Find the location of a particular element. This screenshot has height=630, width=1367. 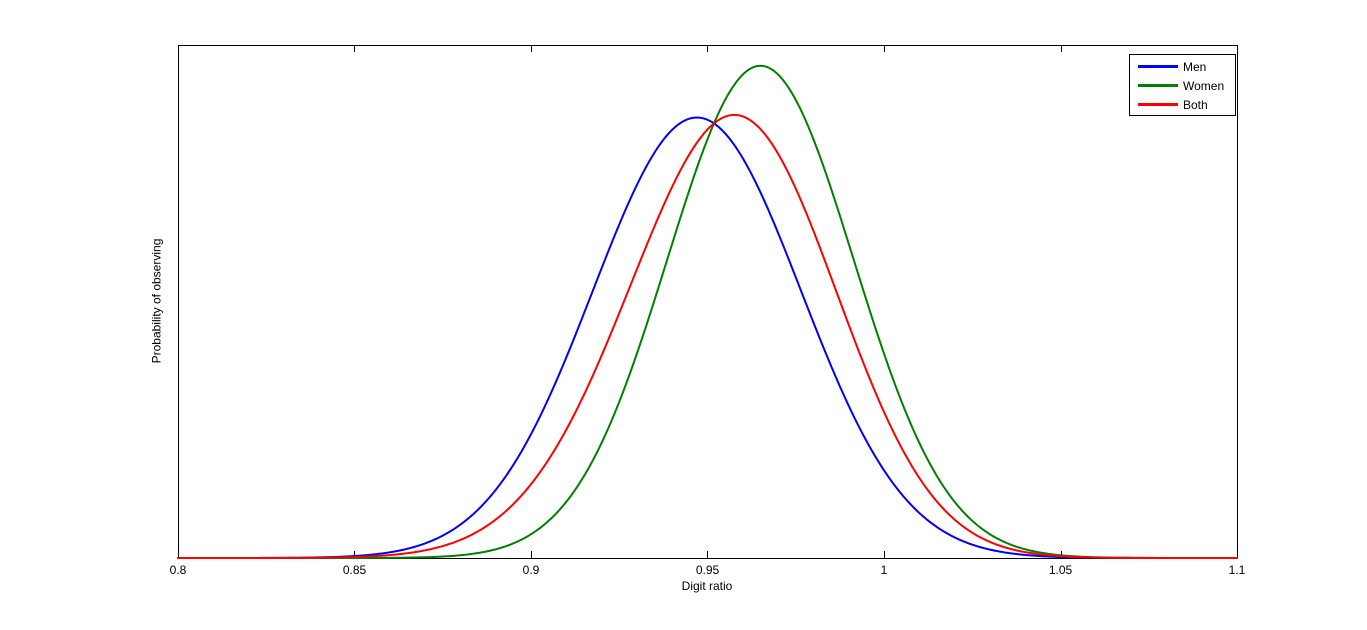

legend-row-men: Men is located at coordinates (1182, 66).